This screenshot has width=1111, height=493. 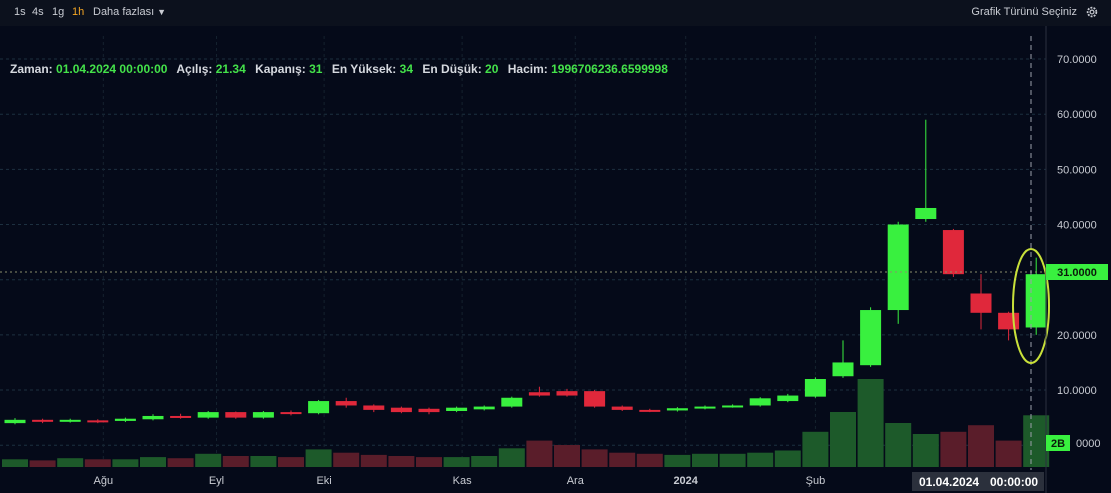 I want to click on price-tick-label: 60.0000, so click(x=1077, y=115).